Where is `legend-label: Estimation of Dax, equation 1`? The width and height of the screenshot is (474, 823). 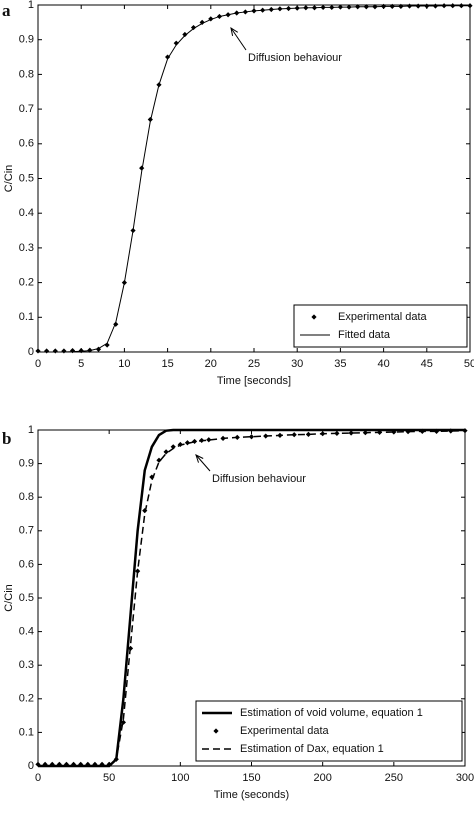 legend-label: Estimation of Dax, equation 1 is located at coordinates (312, 749).